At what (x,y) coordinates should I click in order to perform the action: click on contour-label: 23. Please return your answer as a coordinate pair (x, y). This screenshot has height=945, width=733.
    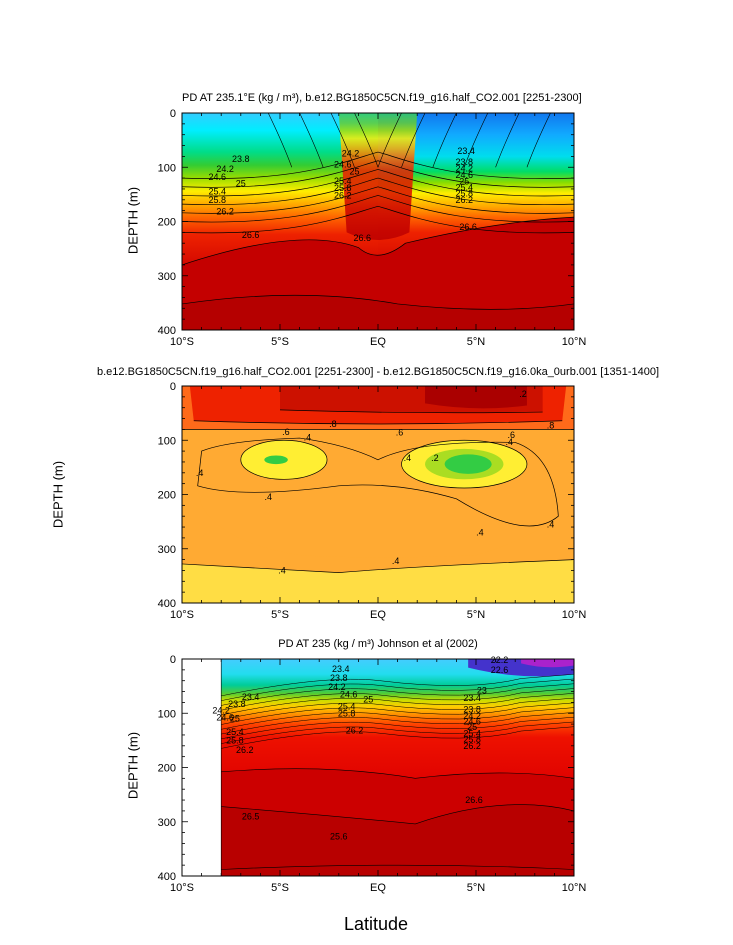
    Looking at the image, I should click on (482, 690).